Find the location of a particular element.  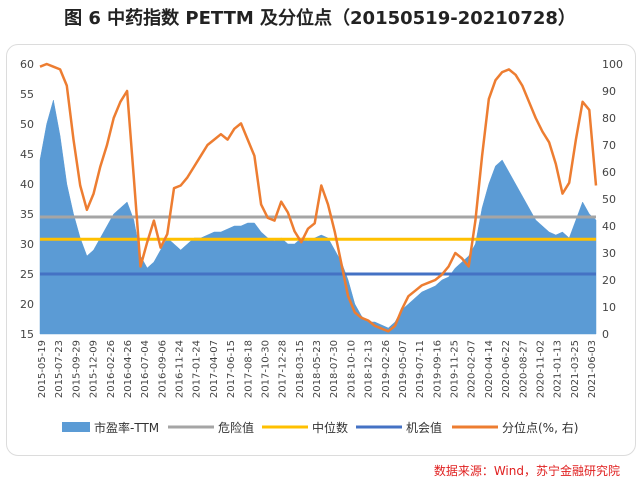

y-right-tick-label: 100 is located at coordinates (612, 64).